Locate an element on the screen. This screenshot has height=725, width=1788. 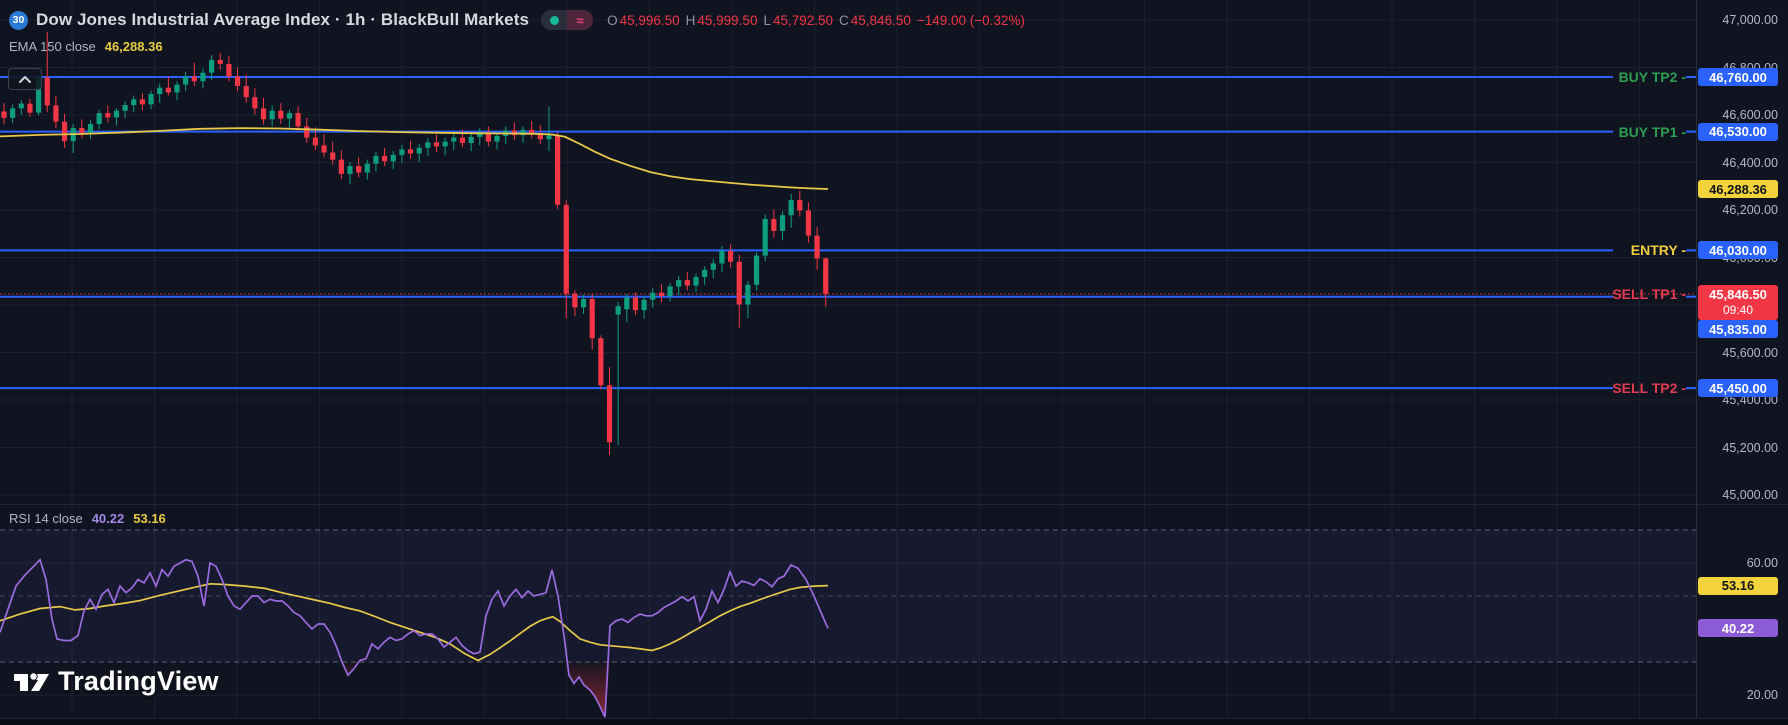
level-price-badge: 46,030.00 is located at coordinates (1738, 250).